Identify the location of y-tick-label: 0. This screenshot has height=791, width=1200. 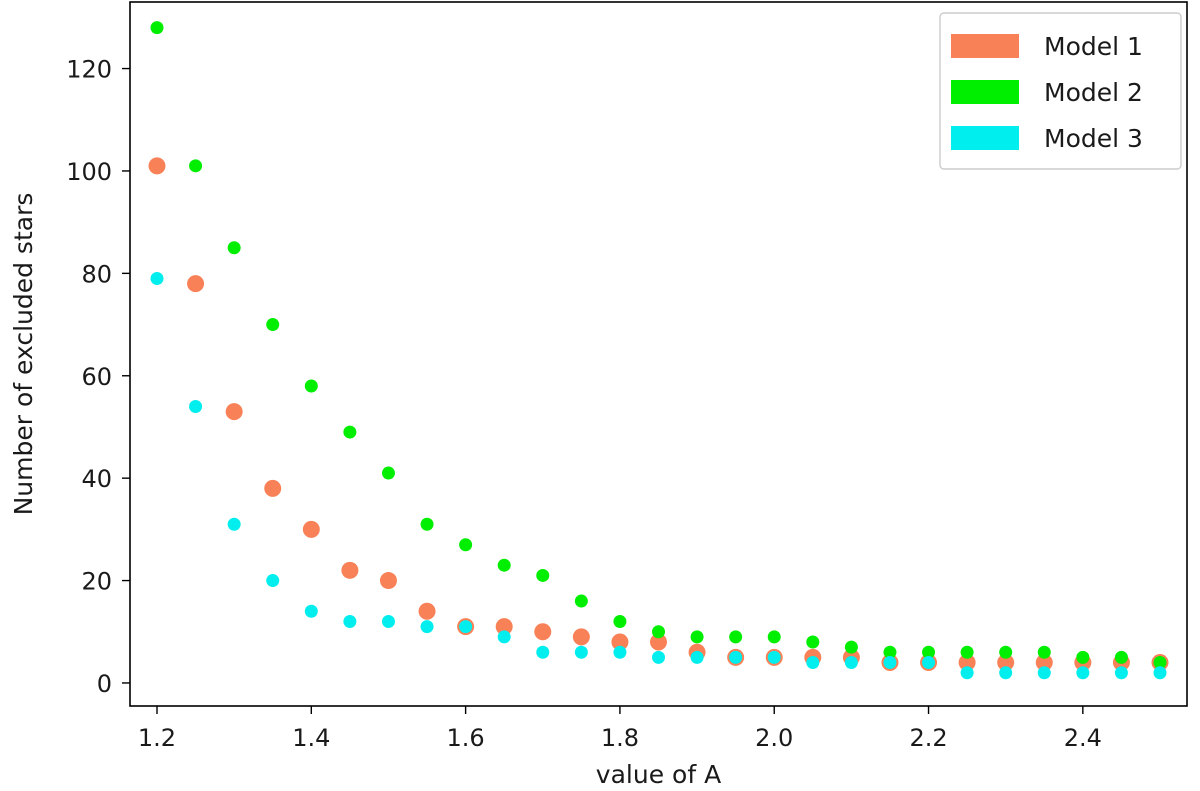
(104, 684).